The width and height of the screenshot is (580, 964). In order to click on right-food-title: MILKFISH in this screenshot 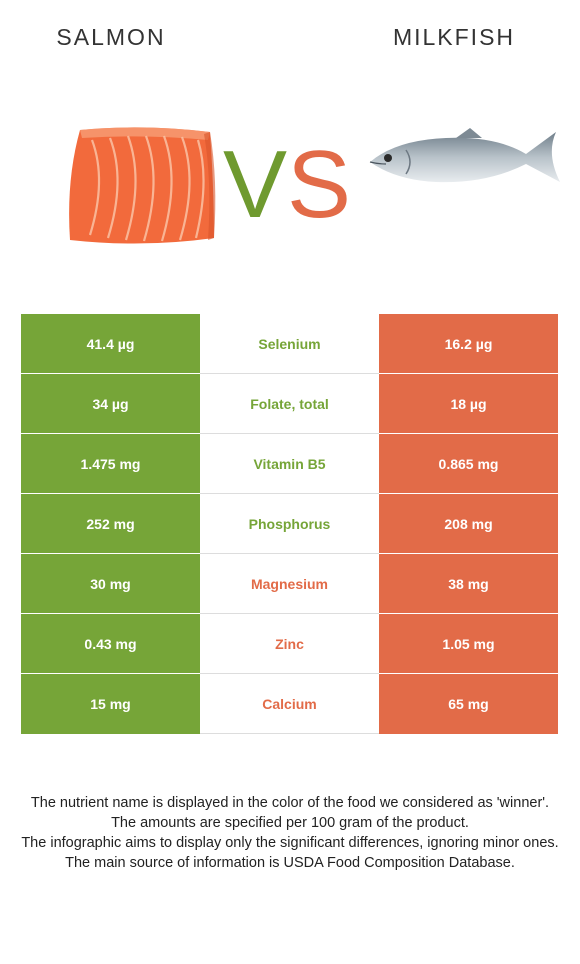, I will do `click(454, 37)`.